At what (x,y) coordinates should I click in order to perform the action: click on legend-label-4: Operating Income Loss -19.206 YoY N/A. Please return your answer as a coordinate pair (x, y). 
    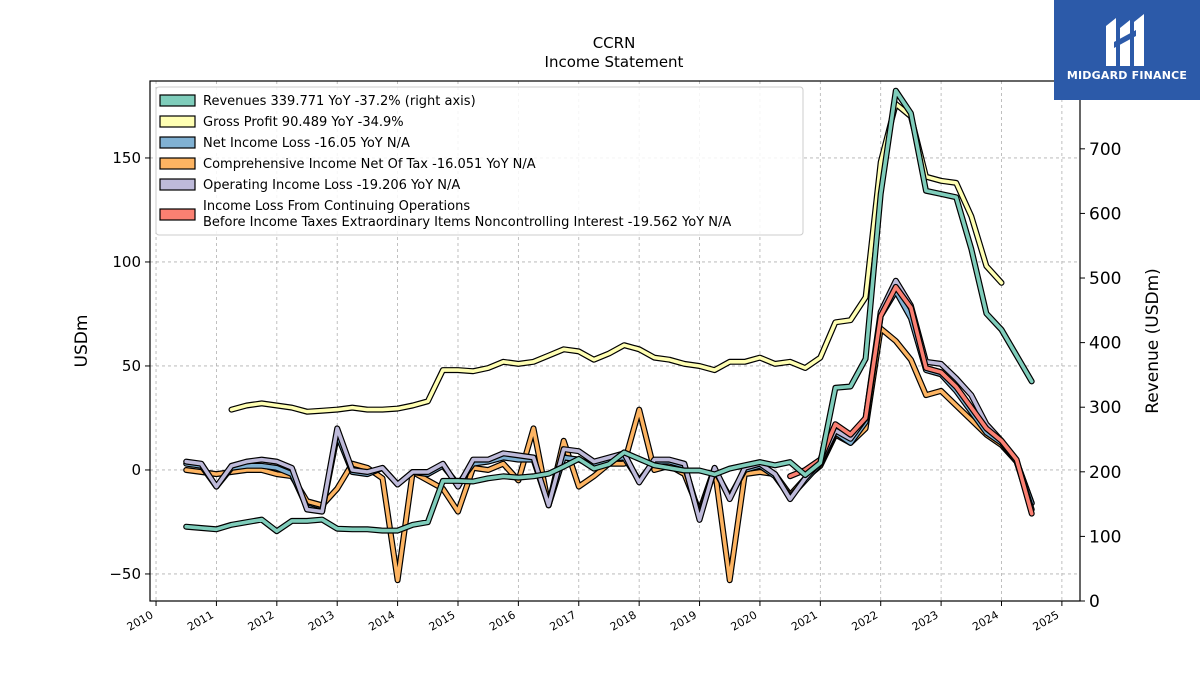
    Looking at the image, I should click on (331, 185).